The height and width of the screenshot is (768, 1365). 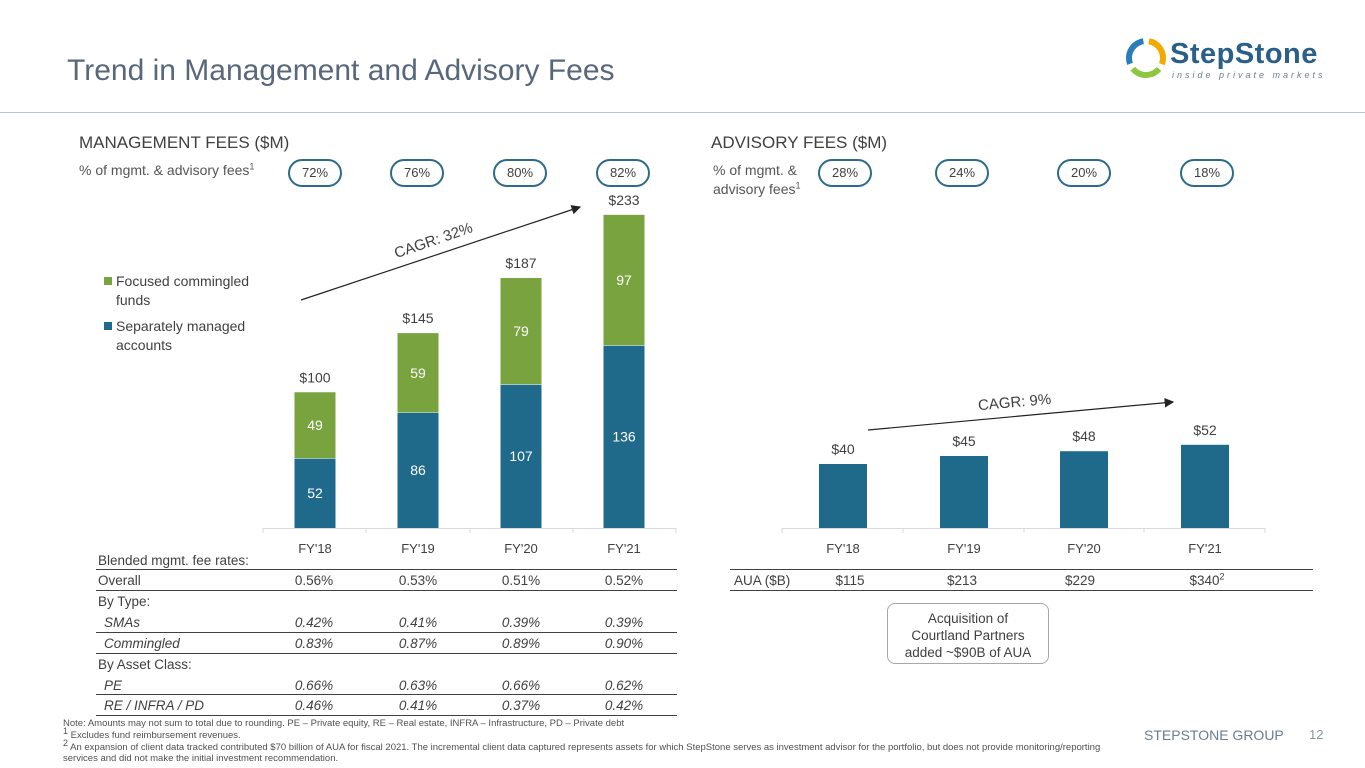 I want to click on stepstone-logo-icon, so click(x=1146, y=58).